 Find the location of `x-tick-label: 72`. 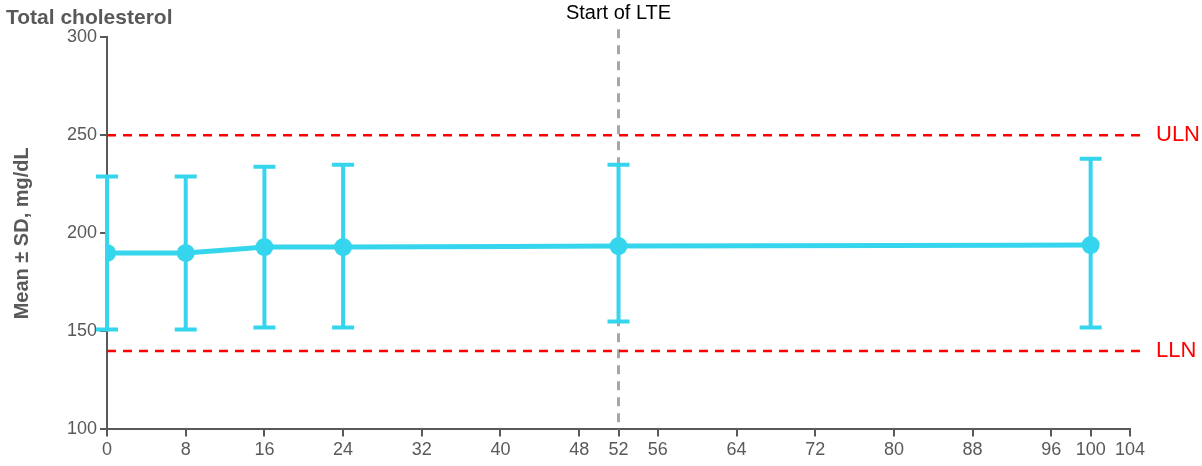

x-tick-label: 72 is located at coordinates (815, 449).